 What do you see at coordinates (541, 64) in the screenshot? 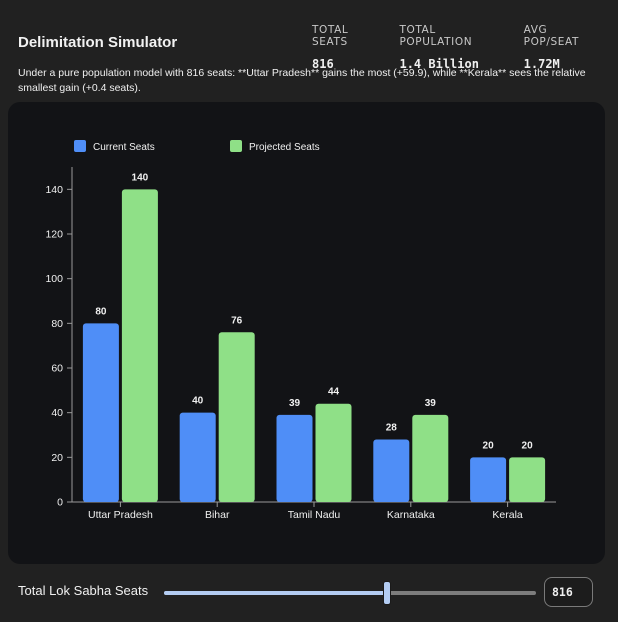
I see `stat-value: 1.72M` at bounding box center [541, 64].